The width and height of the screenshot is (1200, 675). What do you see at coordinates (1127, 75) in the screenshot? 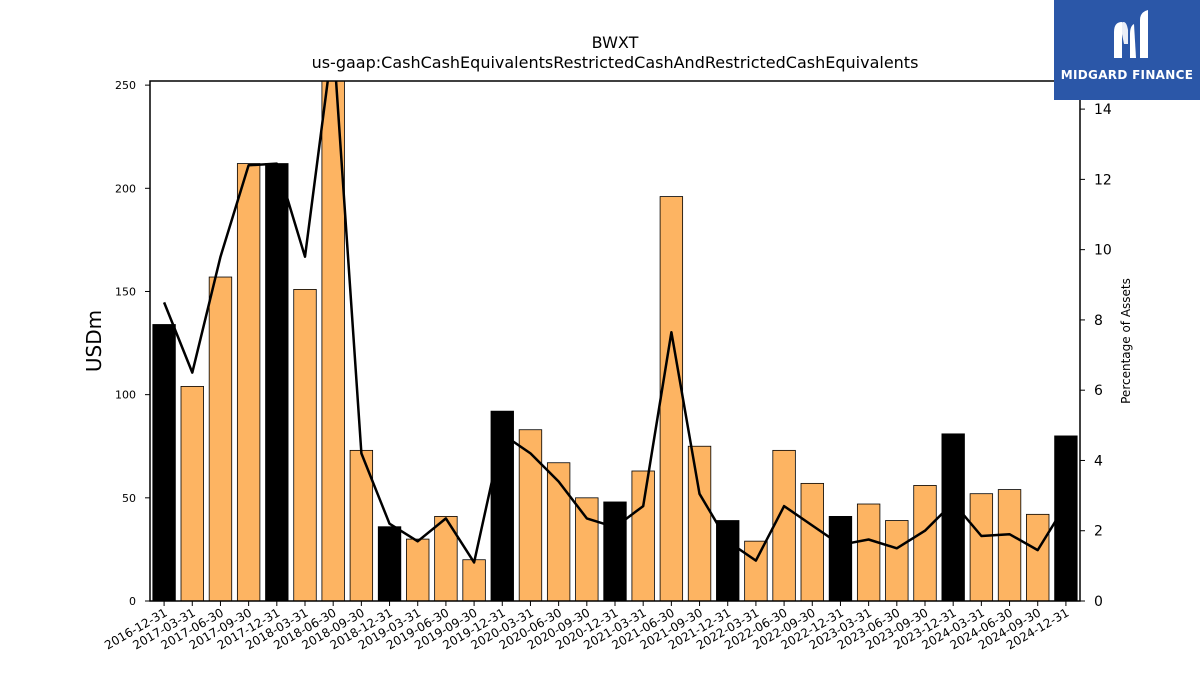
I see `logo-text: MIDGARD FINANCE` at bounding box center [1127, 75].